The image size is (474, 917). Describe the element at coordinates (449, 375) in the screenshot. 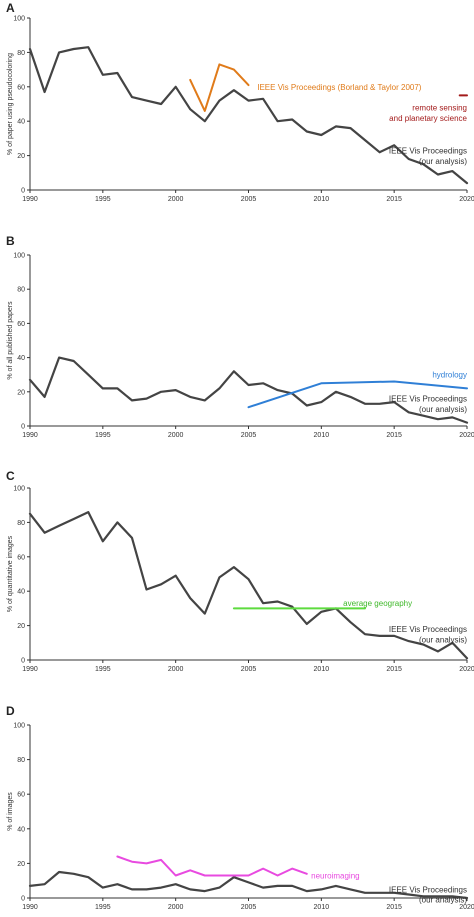

I see `annotation-label: hydrology` at that location.